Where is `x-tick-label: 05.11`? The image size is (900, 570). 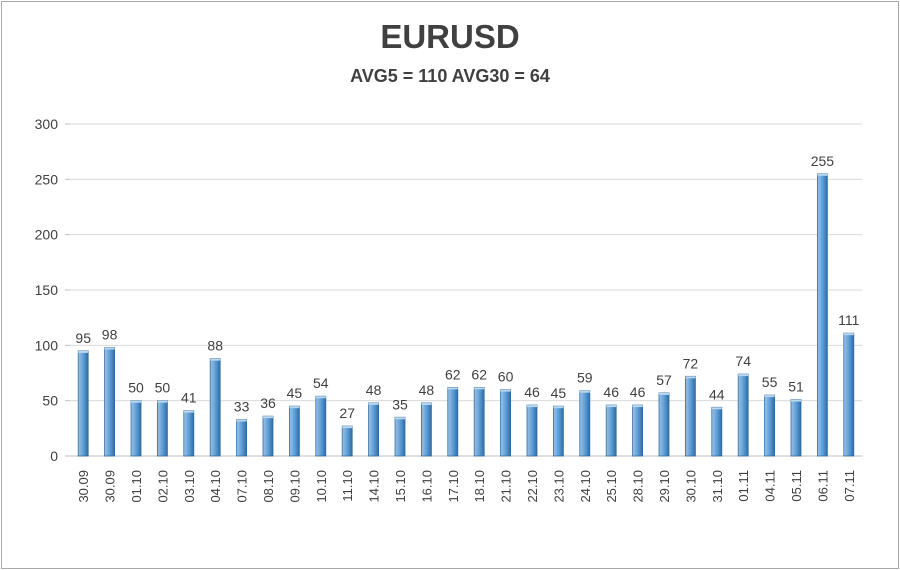
x-tick-label: 05.11 is located at coordinates (796, 486).